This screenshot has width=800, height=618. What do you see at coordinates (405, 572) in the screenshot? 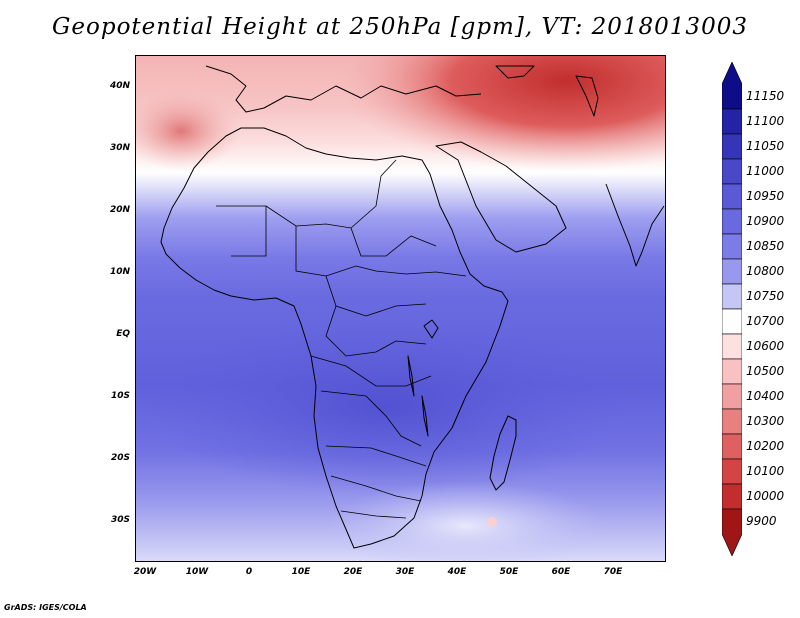
I see `lon-tick-label: 30E` at bounding box center [405, 572].